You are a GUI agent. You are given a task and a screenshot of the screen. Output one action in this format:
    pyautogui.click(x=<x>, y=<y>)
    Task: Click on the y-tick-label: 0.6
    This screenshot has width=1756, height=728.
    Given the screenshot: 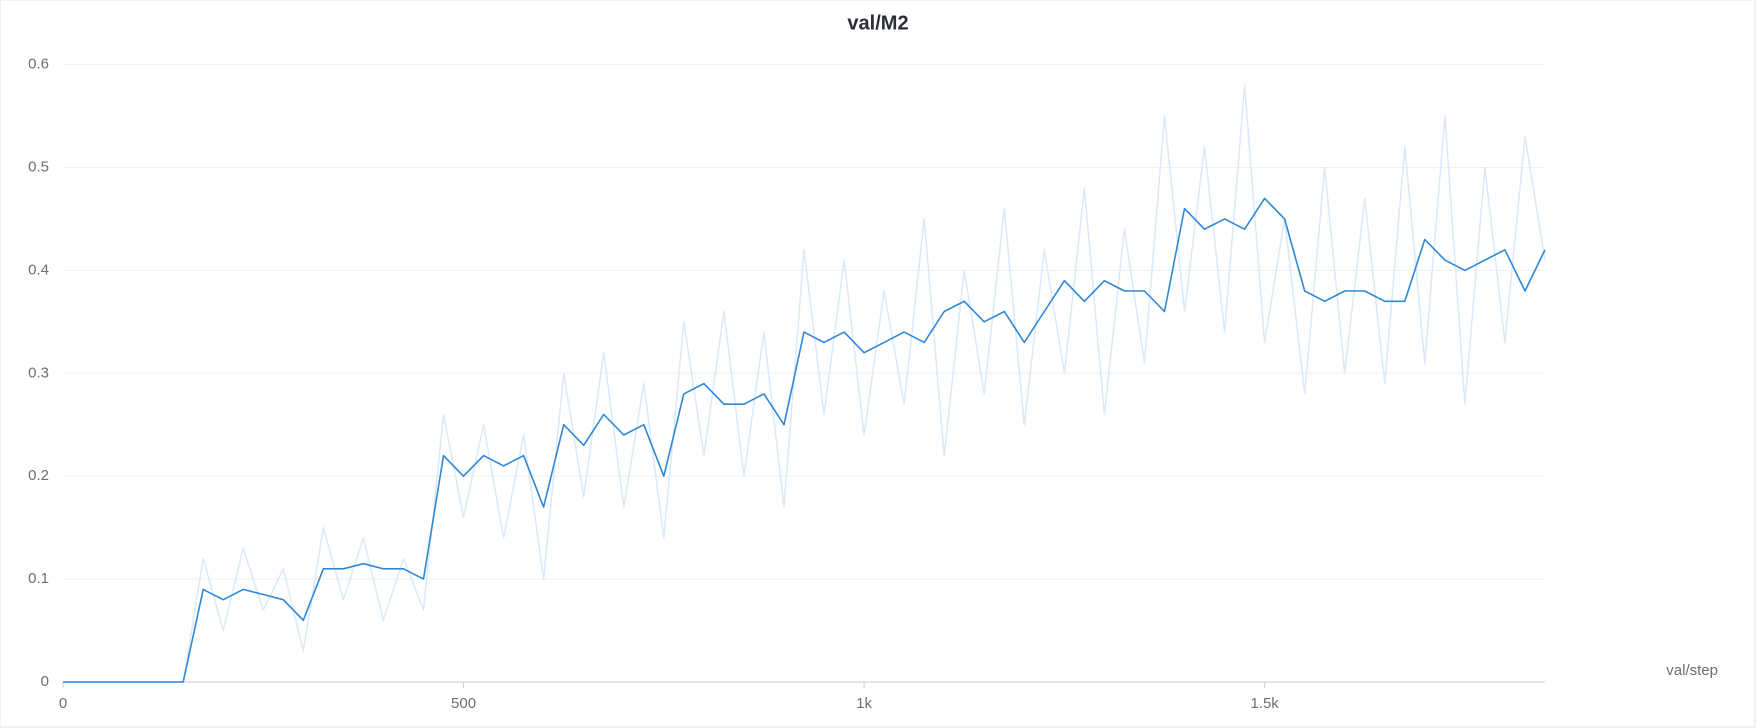 What is the action you would take?
    pyautogui.click(x=38, y=64)
    